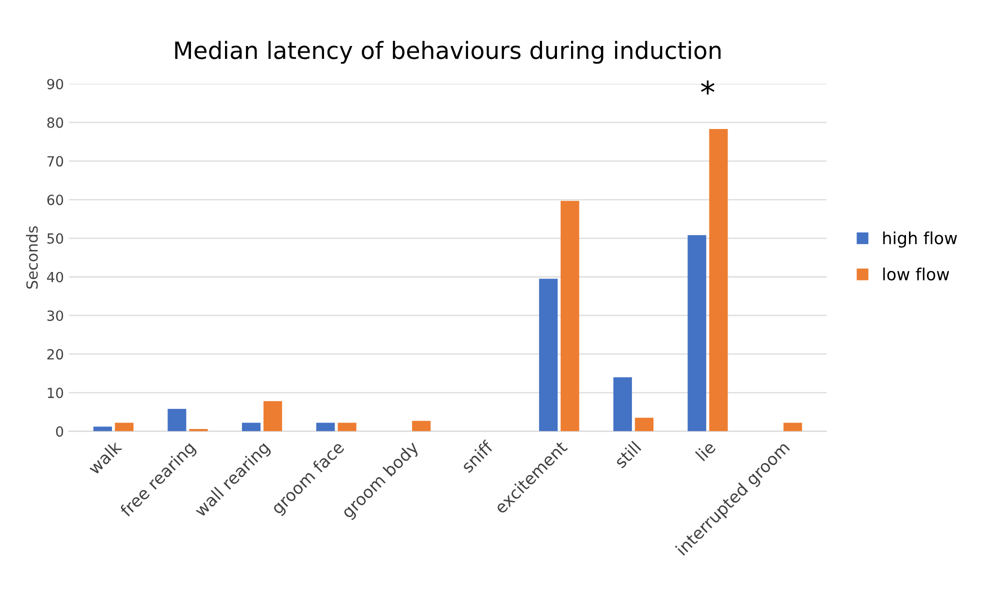 Image resolution: width=984 pixels, height=599 pixels. I want to click on x-tick-label: lie, so click(705, 451).